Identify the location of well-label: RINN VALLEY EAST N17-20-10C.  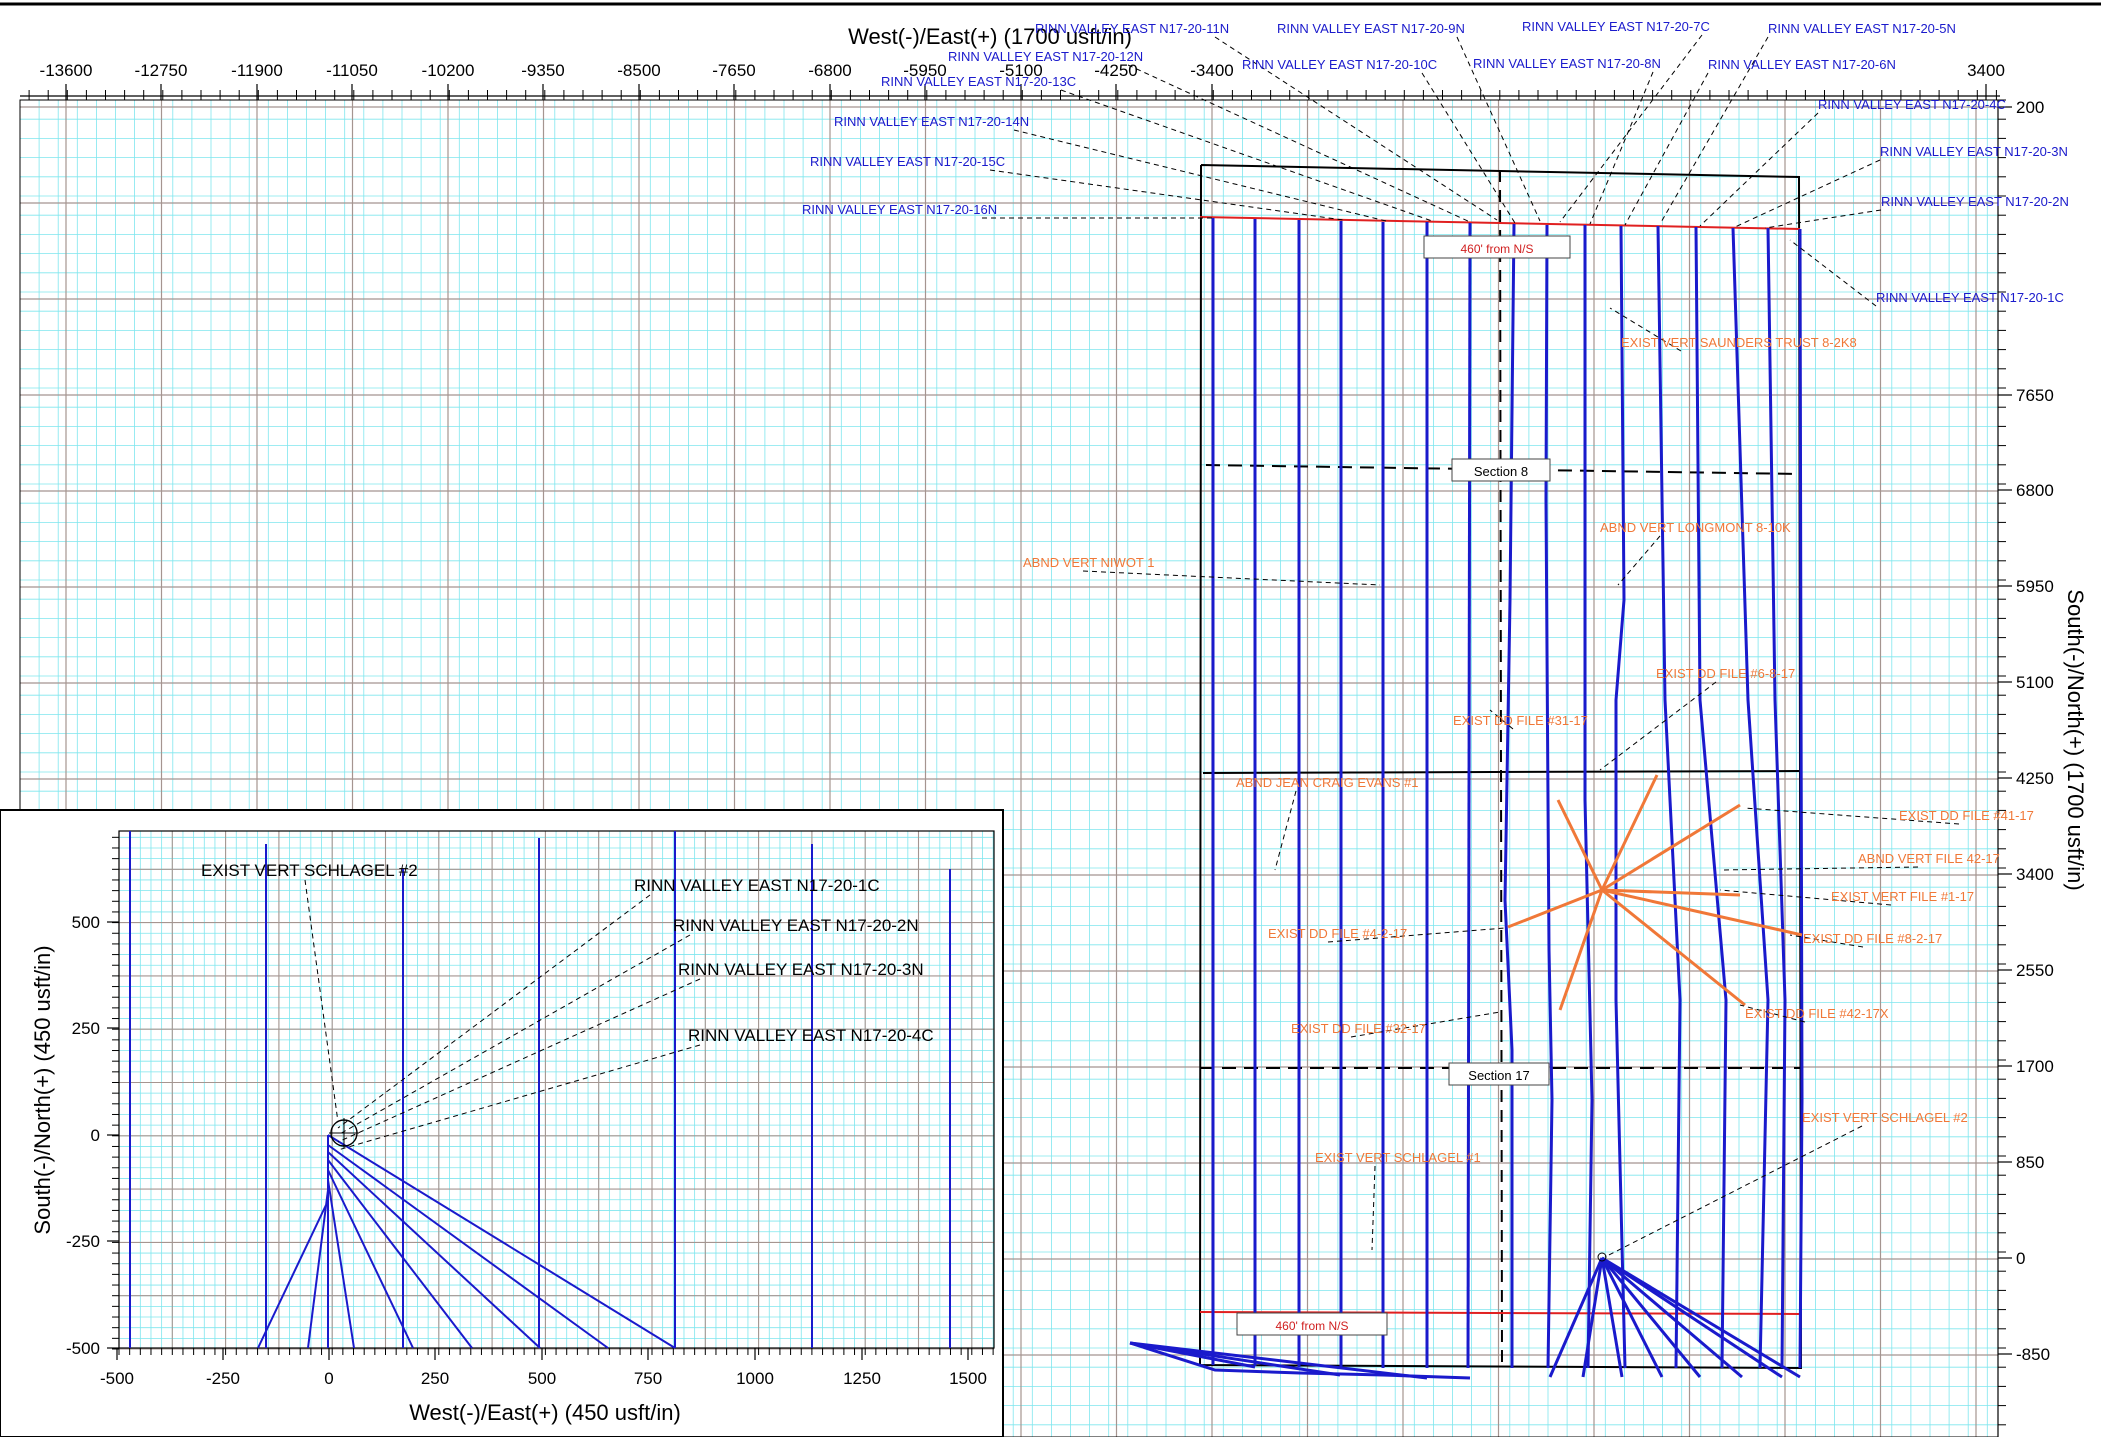
(1339, 64).